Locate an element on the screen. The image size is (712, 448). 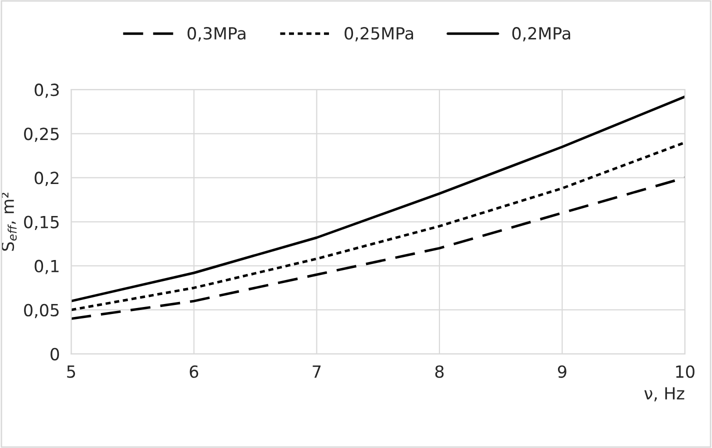
x-tick-label: 9 is located at coordinates (562, 371).